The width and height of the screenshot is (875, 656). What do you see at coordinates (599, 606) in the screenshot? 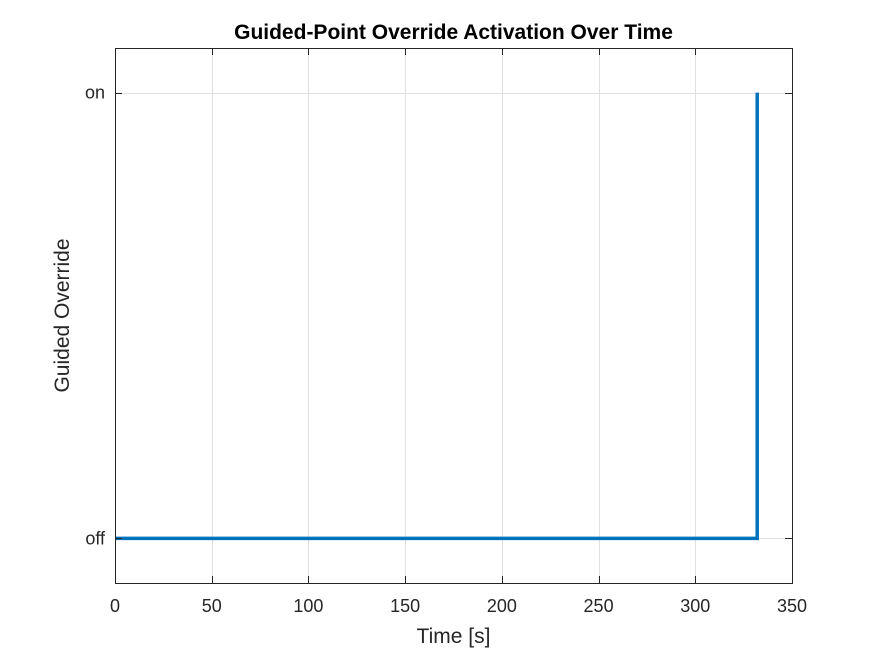
I see `x-tick-label: 250` at bounding box center [599, 606].